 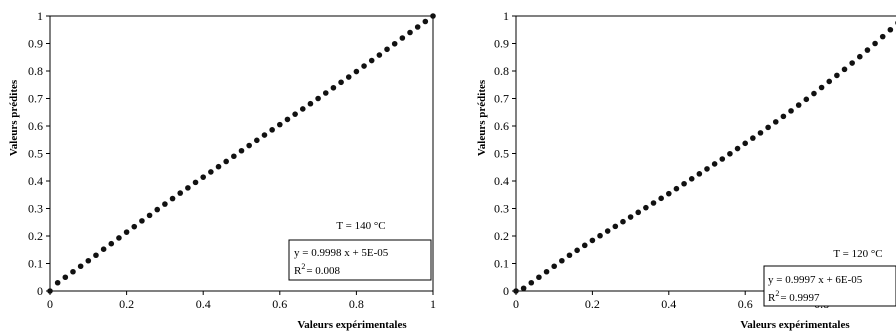 I want to click on x-tick-label: 0.2, so click(x=592, y=304).